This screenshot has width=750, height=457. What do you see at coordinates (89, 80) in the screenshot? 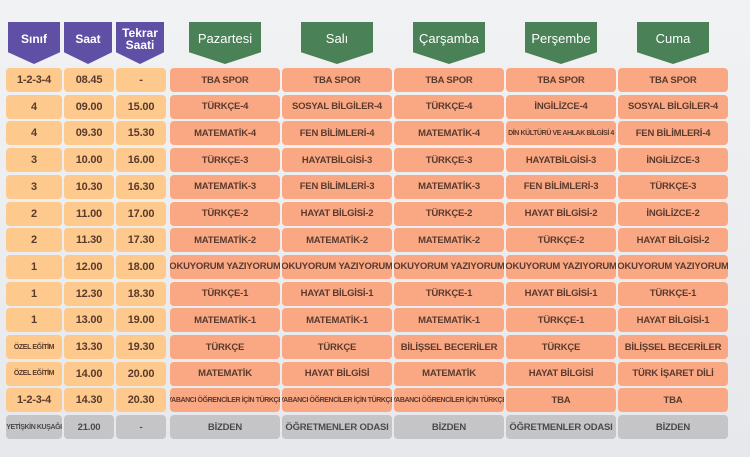
I see `saat-cell: 08.45` at bounding box center [89, 80].